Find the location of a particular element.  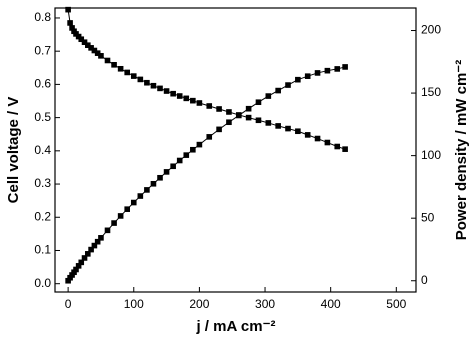

y-tick-label: 0.7 is located at coordinates (42, 50).